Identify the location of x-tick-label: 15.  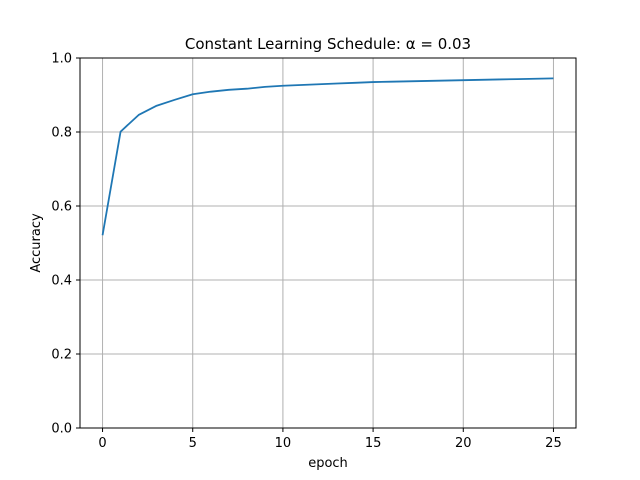
(373, 443).